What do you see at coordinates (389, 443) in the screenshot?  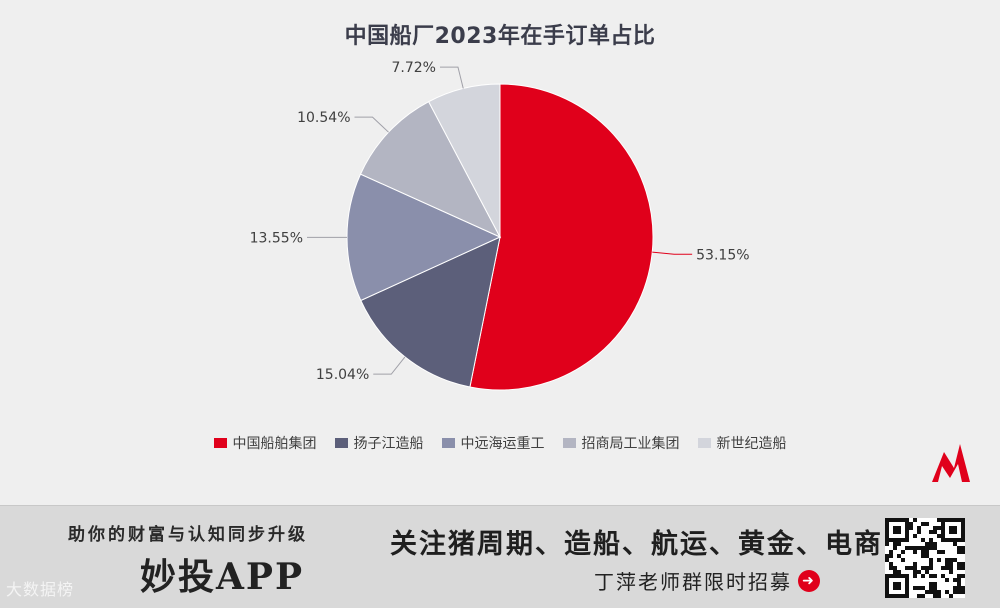 I see `legend-label: 扬子江造船` at bounding box center [389, 443].